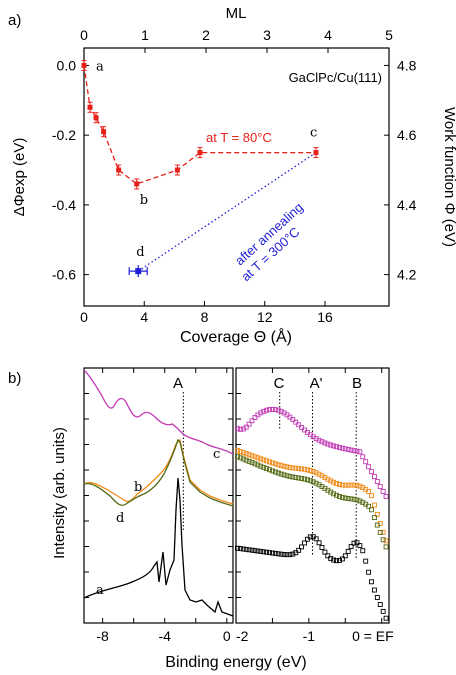 Image resolution: width=456 pixels, height=675 pixels. What do you see at coordinates (407, 135) in the screenshot?
I see `right-tick-label: 4.6` at bounding box center [407, 135].